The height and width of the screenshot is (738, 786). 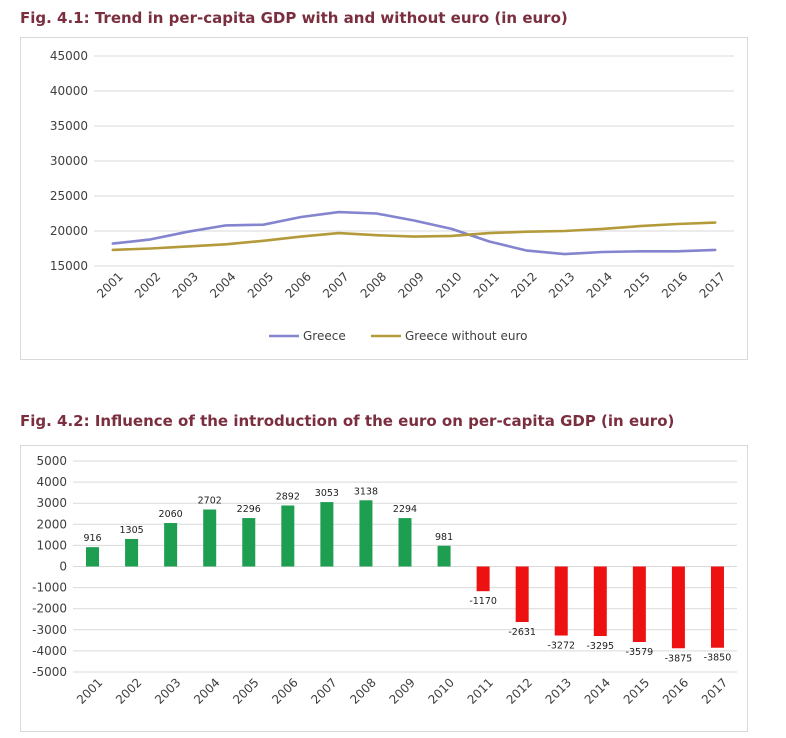 I want to click on data-label: 3053, so click(x=327, y=493).